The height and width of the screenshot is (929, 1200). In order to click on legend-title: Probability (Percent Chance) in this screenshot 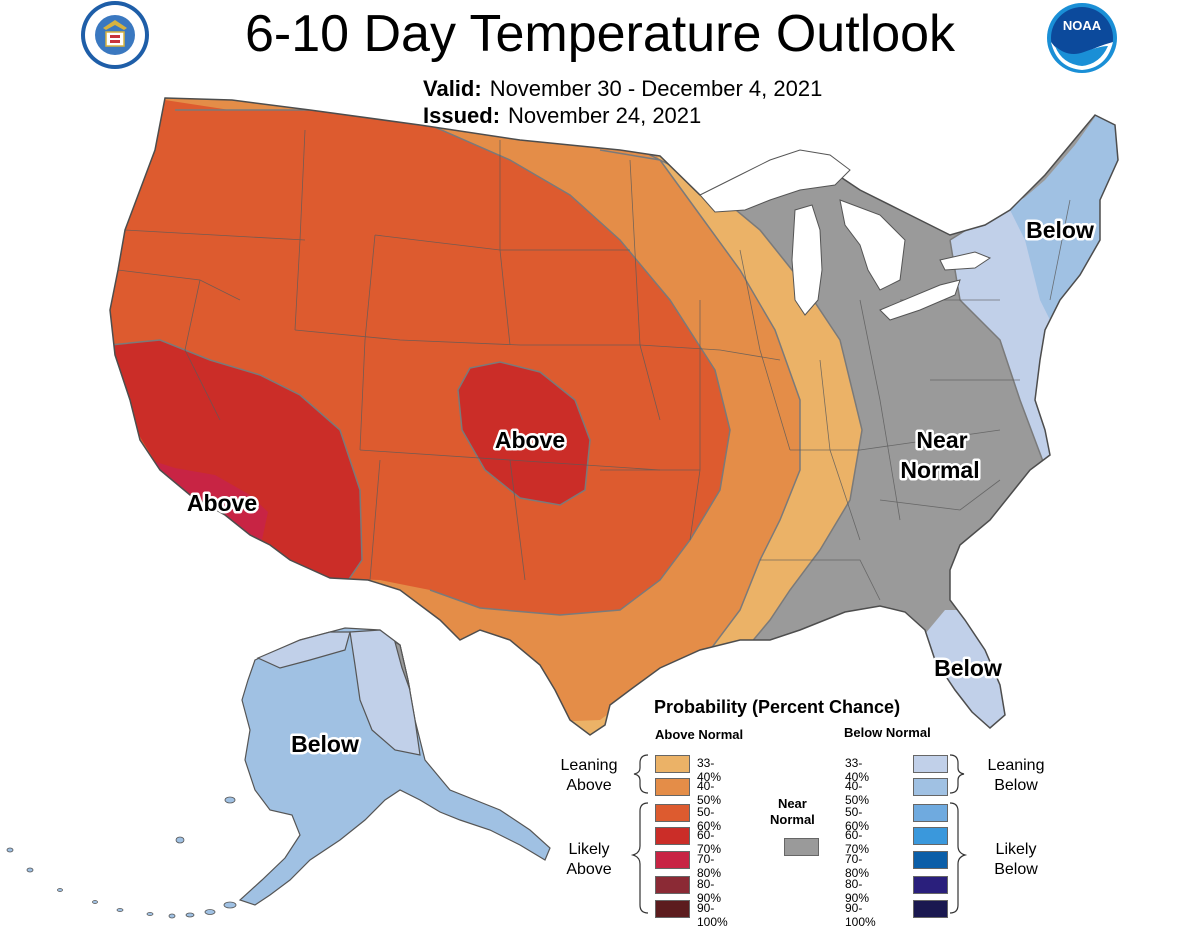, I will do `click(777, 707)`.